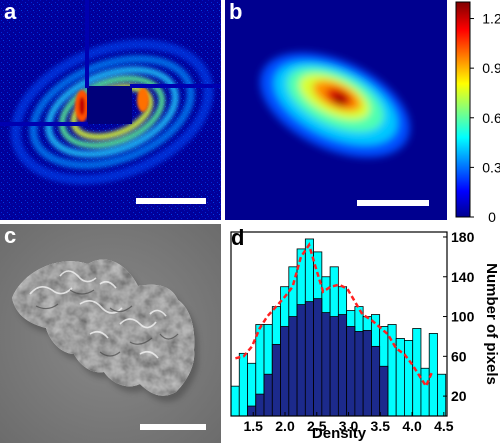 This screenshot has height=448, width=500. Describe the element at coordinates (491, 118) in the screenshot. I see `colorbar-tick-label: 0.6` at that location.